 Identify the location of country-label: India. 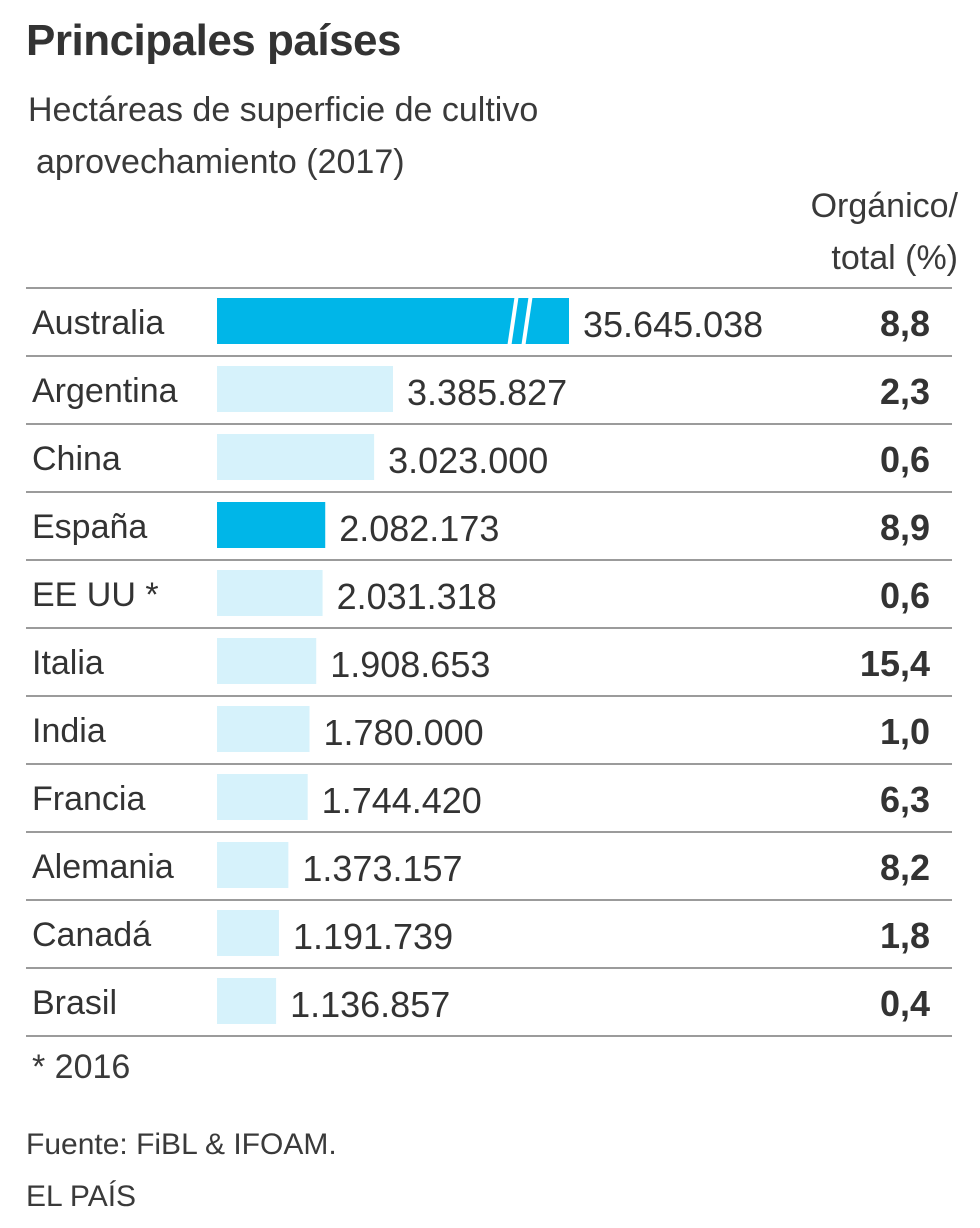
(69, 731).